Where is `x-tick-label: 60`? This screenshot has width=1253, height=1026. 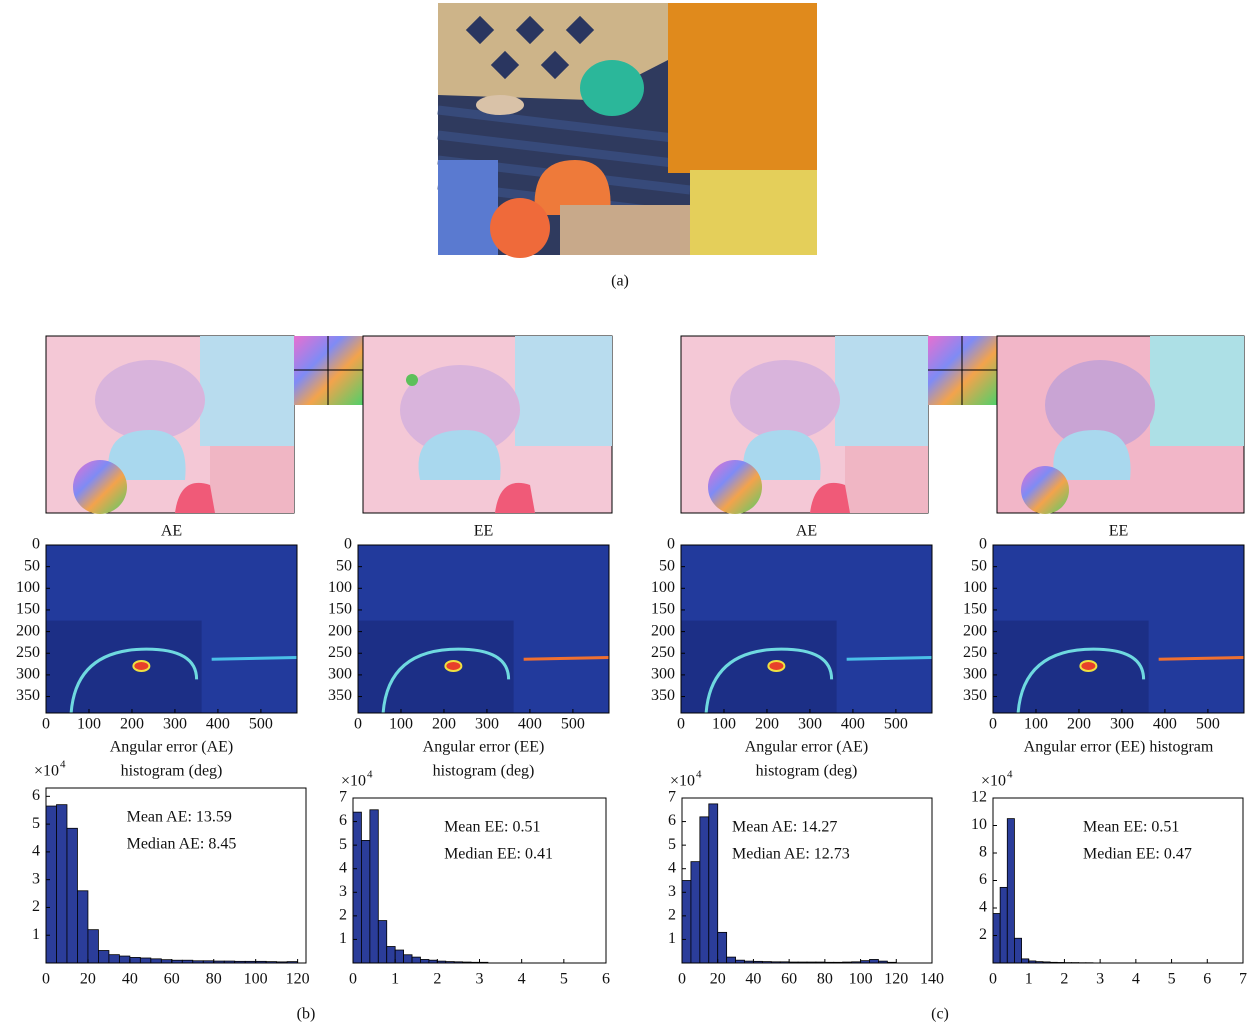 x-tick-label: 60 is located at coordinates (789, 979).